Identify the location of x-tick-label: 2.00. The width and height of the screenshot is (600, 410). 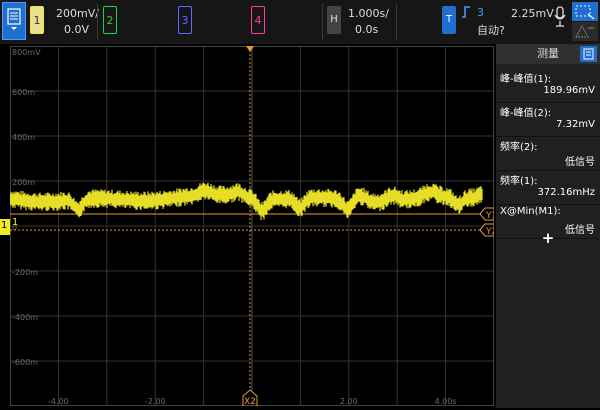
(349, 401).